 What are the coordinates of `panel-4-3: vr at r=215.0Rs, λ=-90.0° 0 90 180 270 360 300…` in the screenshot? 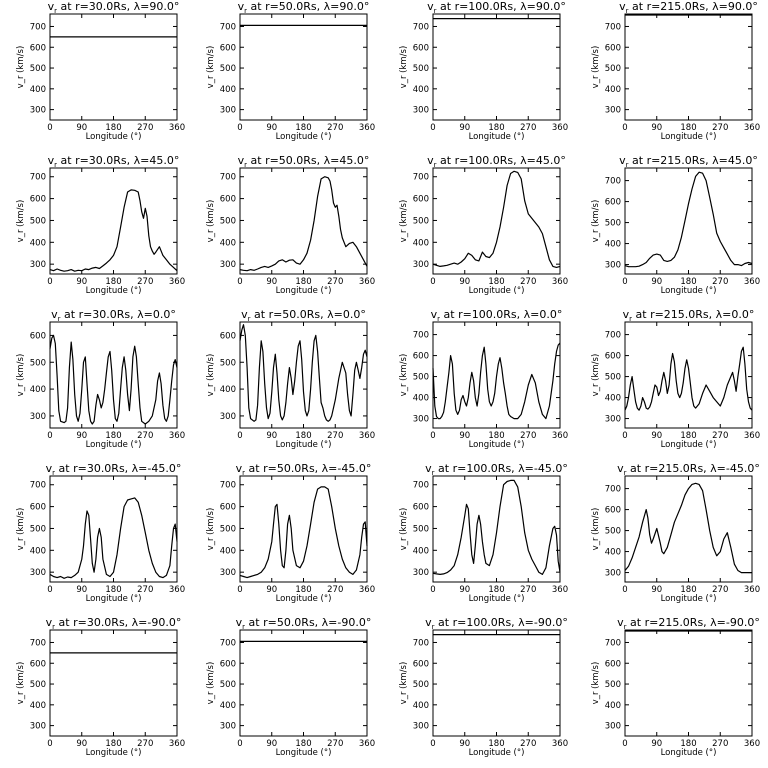 It's located at (675, 687).